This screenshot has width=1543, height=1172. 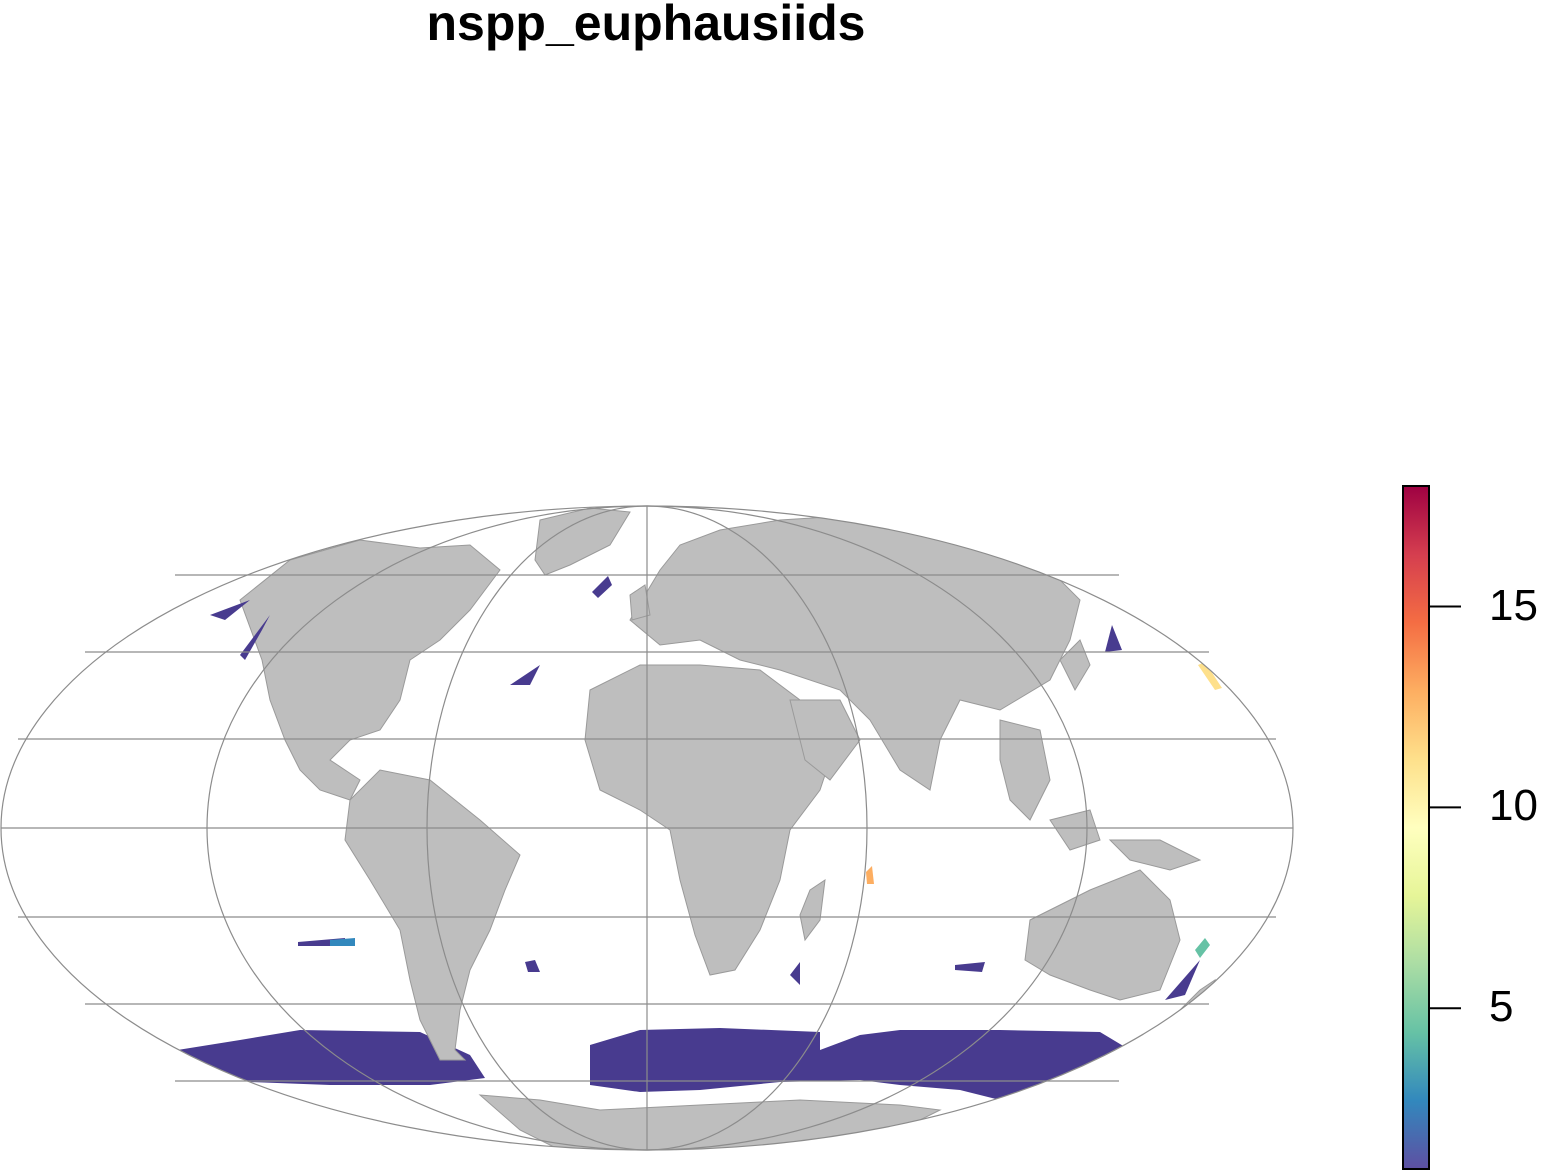 I want to click on tasman-patch, so click(x=1182, y=980).